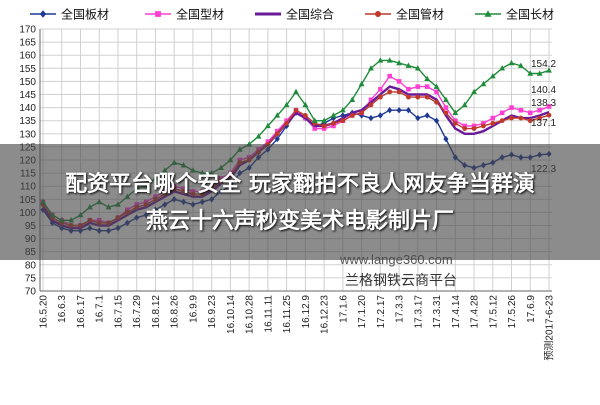 The height and width of the screenshot is (405, 600). What do you see at coordinates (306, 312) in the screenshot?
I see `x-tick-label: 16.12.9` at bounding box center [306, 312].